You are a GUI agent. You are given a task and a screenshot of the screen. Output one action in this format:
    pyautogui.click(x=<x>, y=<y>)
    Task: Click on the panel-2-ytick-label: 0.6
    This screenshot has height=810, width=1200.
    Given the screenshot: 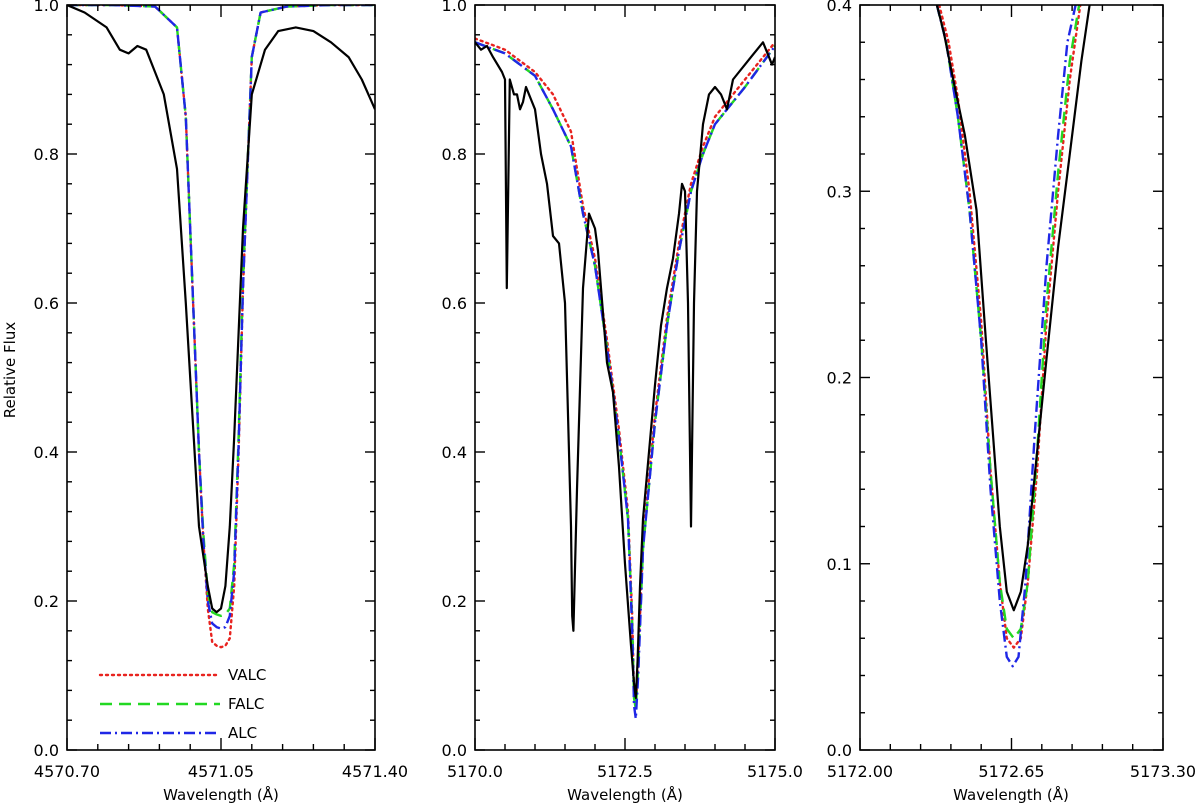 What is the action you would take?
    pyautogui.click(x=454, y=303)
    